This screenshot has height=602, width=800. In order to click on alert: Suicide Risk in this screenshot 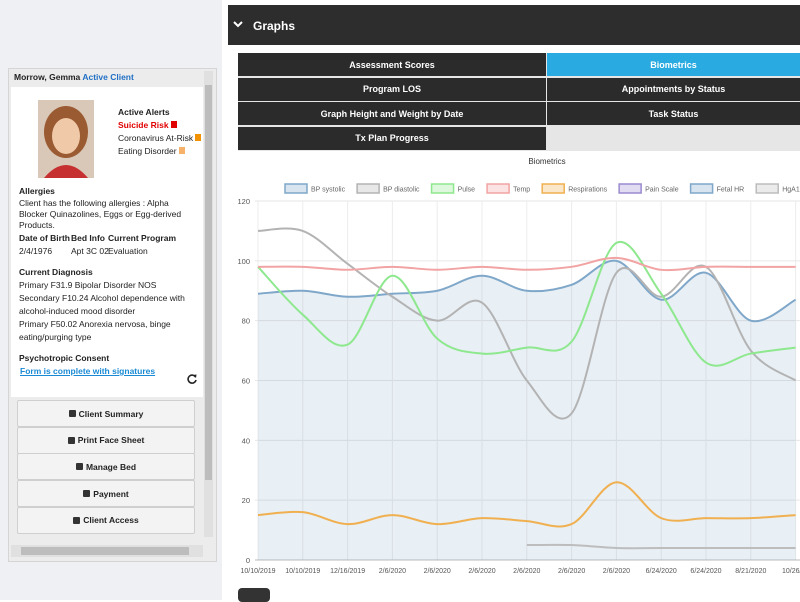, I will do `click(147, 125)`.